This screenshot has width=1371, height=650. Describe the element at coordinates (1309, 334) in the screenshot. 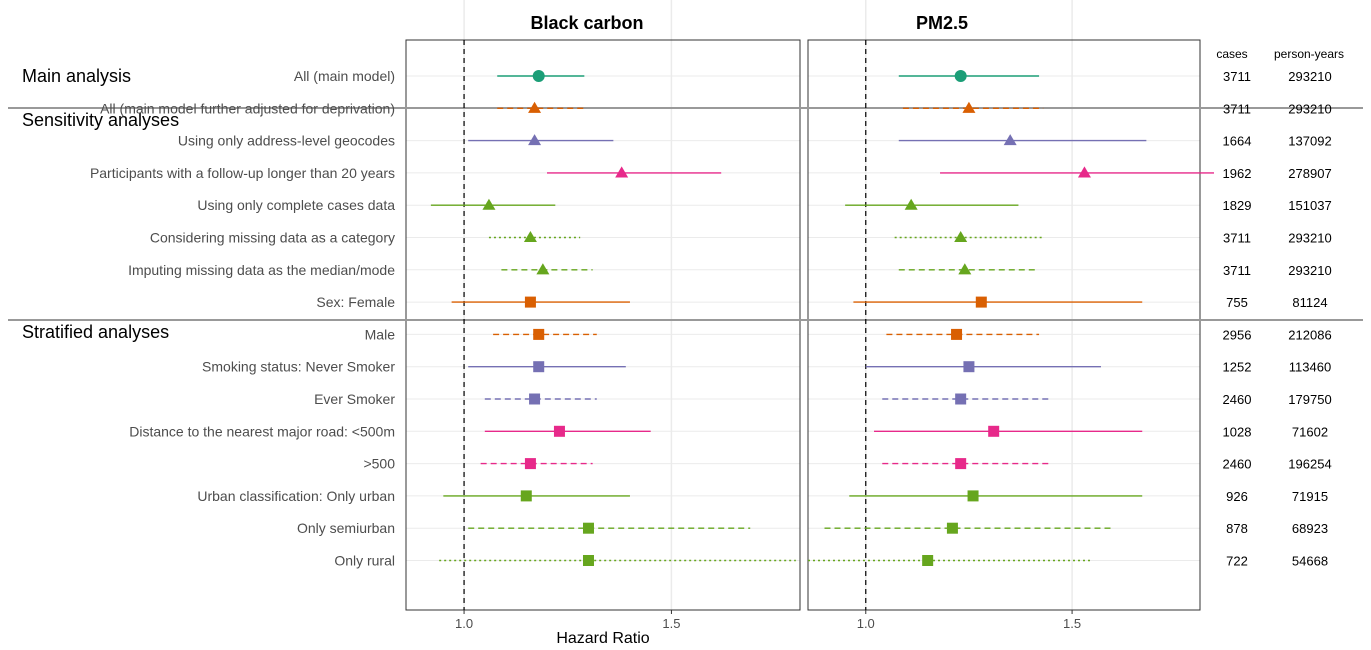

I see `person-years-cell: 212086` at that location.